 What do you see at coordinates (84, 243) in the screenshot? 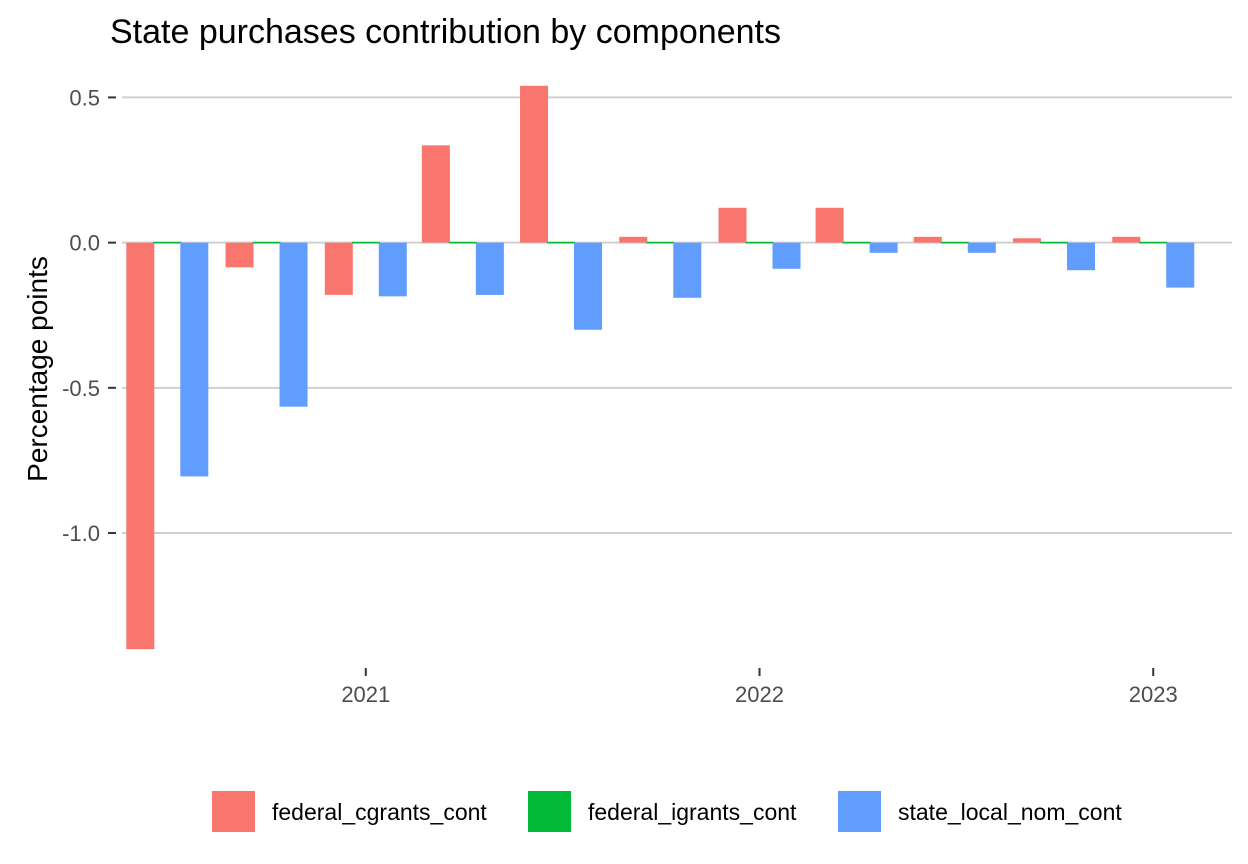
I see `y-tick-label: 0.0` at bounding box center [84, 243].